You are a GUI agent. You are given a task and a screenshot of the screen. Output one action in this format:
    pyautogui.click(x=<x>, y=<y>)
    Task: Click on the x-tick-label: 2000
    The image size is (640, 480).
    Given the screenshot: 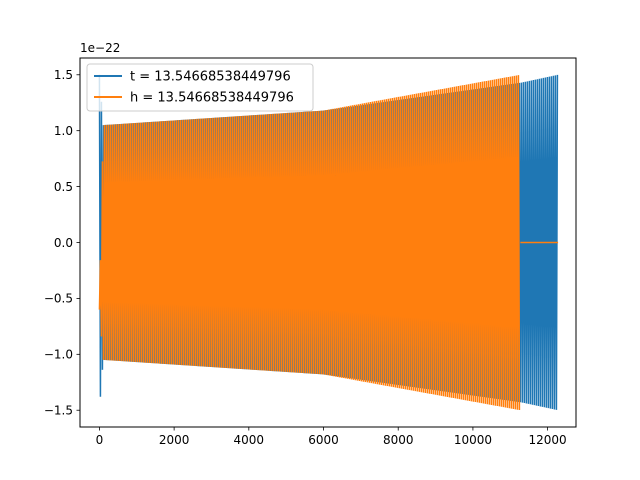 What is the action you would take?
    pyautogui.click(x=174, y=440)
    